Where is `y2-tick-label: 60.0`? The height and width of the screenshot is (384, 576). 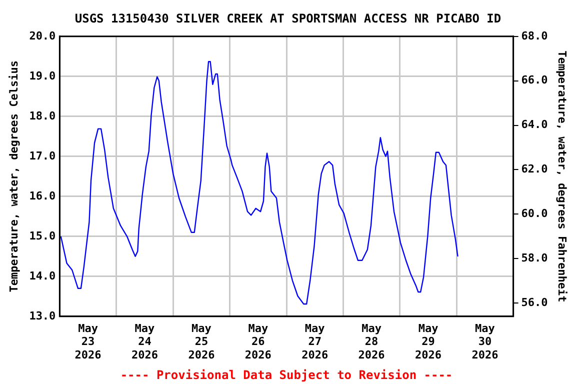 y2-tick-label: 60.0 is located at coordinates (534, 213).